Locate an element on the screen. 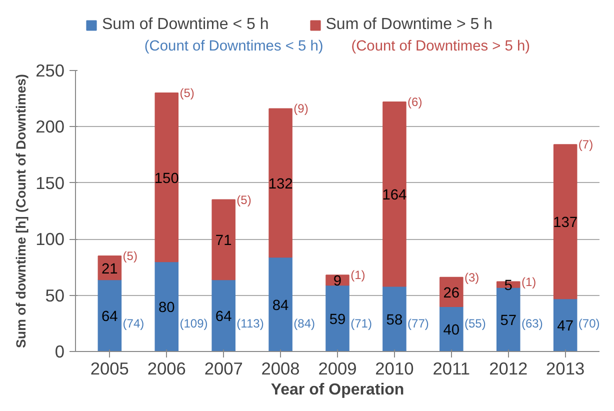 This screenshot has height=411, width=614. text: (Count of Downtimes < 5 h) is located at coordinates (234, 46).